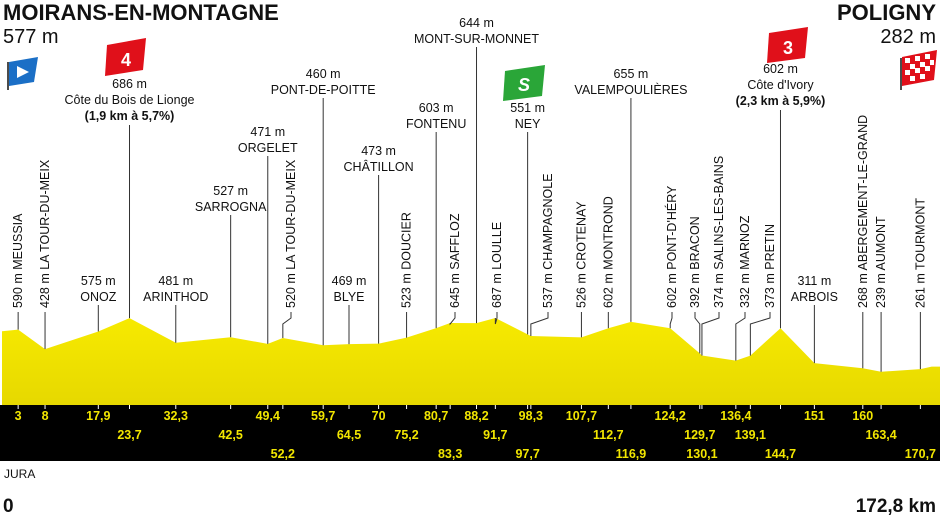 The height and width of the screenshot is (524, 940). Describe the element at coordinates (407, 241) in the screenshot. I see `place-name: DOUCIER` at that location.